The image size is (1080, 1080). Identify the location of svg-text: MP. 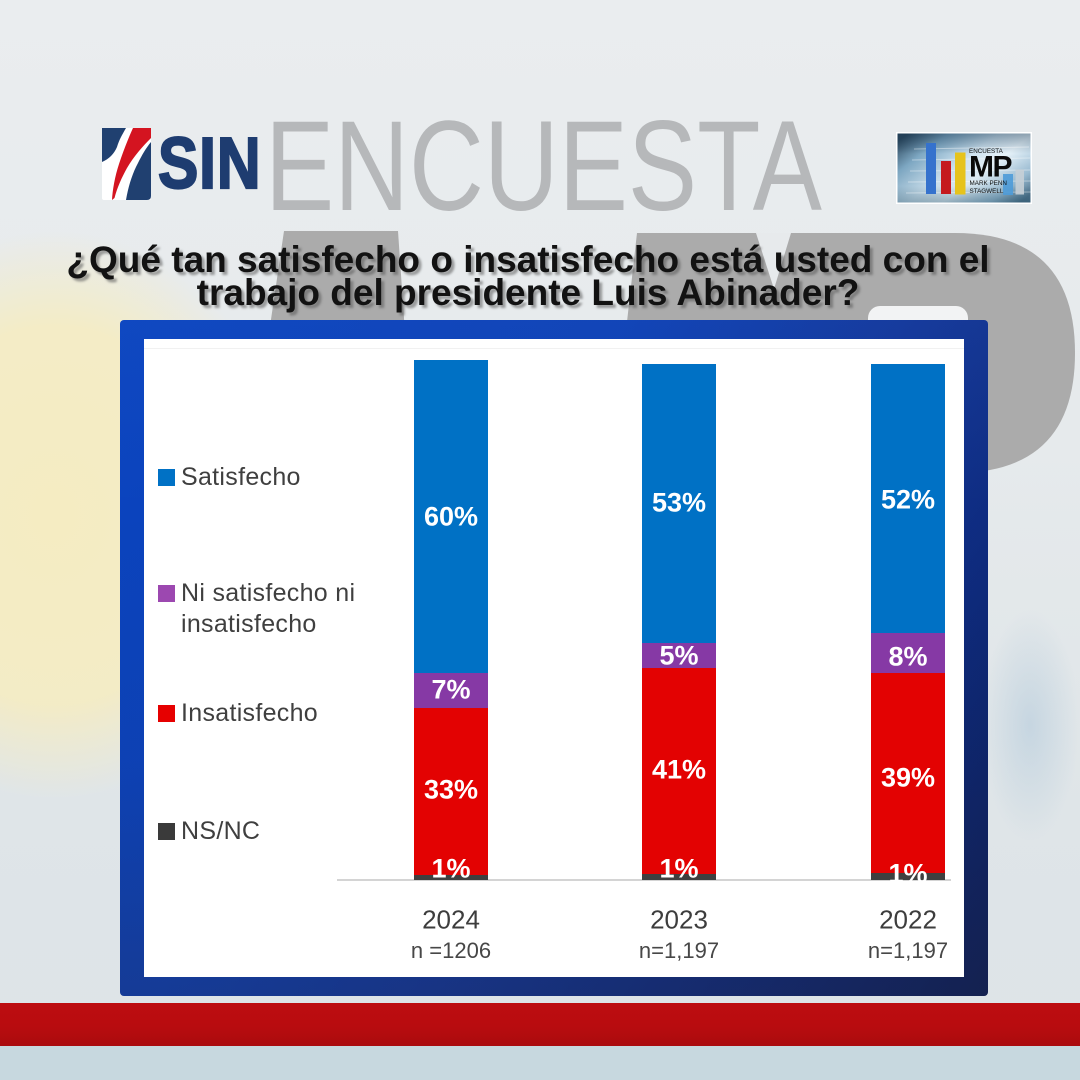
(990, 167).